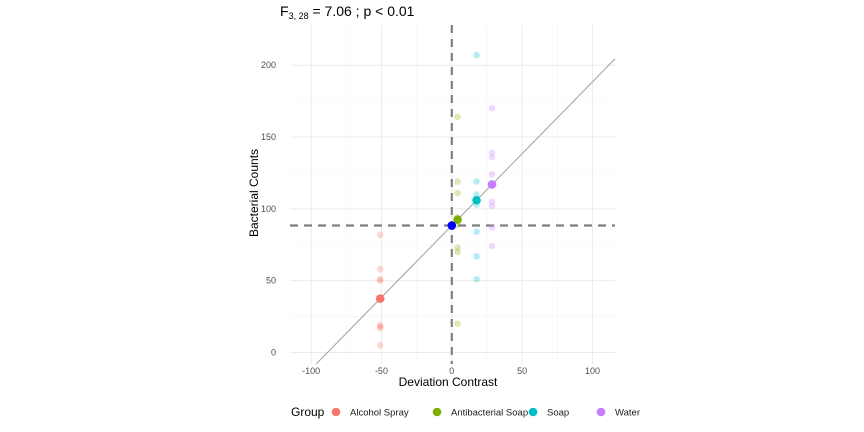 This screenshot has height=432, width=864. I want to click on legend-label: Antibacterial Soap, so click(489, 413).